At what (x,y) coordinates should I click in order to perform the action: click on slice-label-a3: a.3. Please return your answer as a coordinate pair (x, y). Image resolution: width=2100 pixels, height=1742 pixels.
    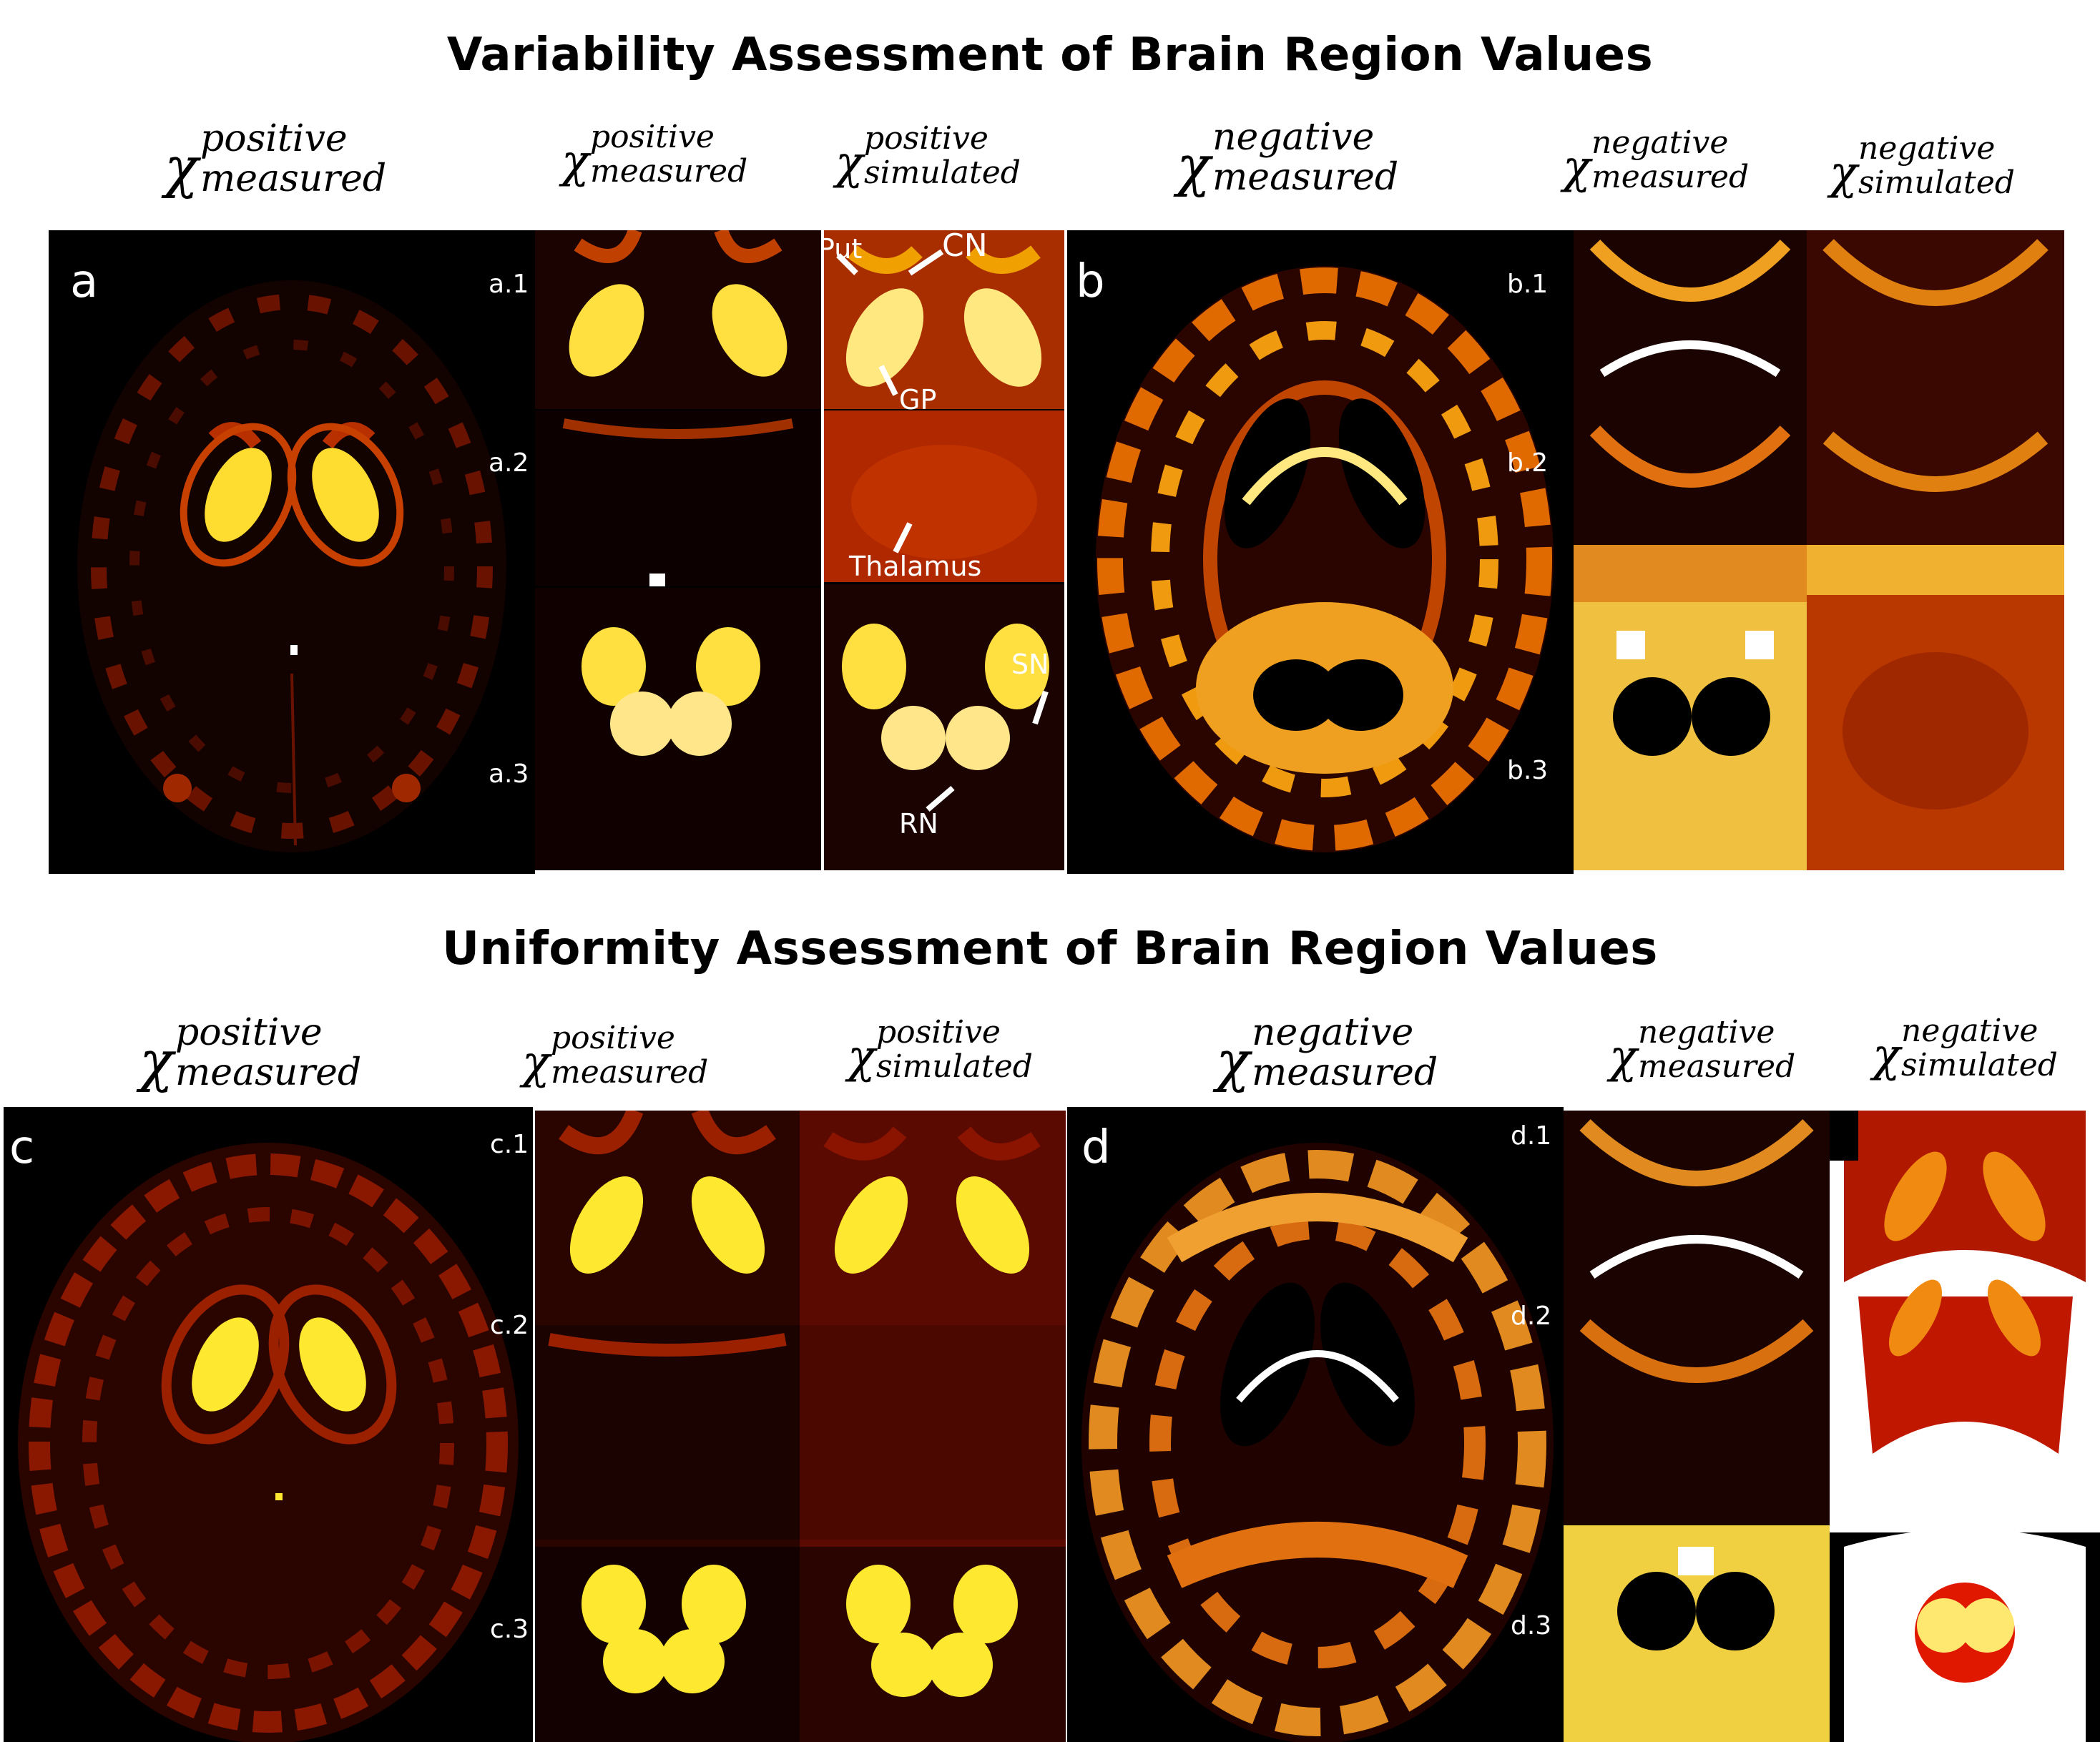
    Looking at the image, I should click on (509, 774).